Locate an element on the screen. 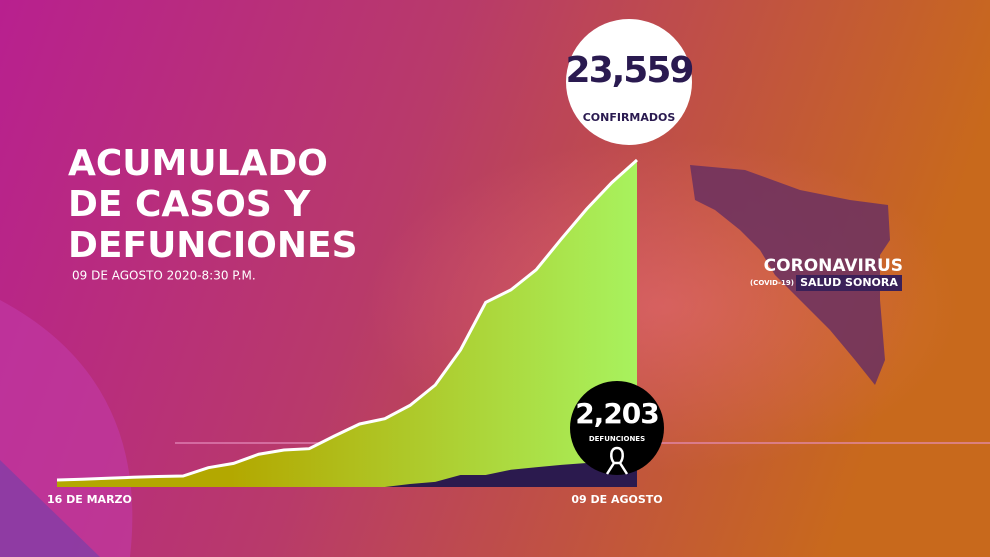 The height and width of the screenshot is (557, 990). ribbon-icon is located at coordinates (617, 460).